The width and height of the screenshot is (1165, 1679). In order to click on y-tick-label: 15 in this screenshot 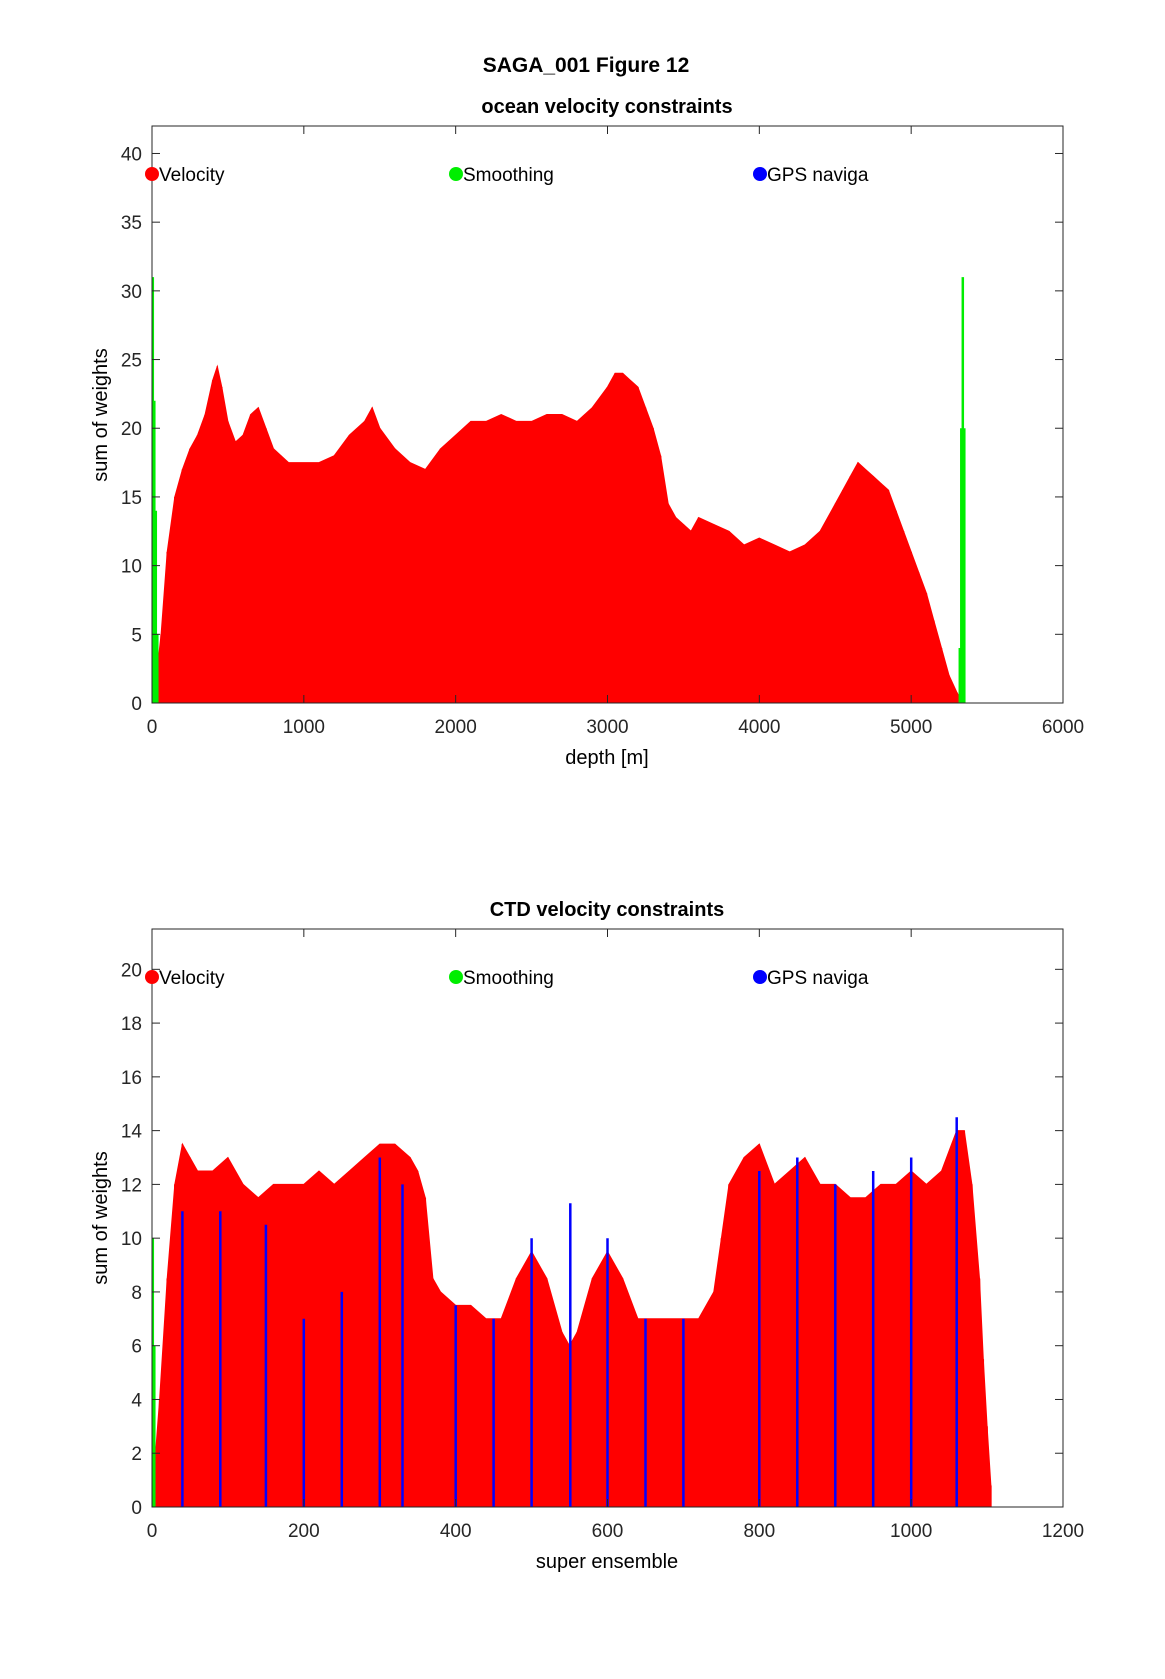, I will do `click(131, 498)`.